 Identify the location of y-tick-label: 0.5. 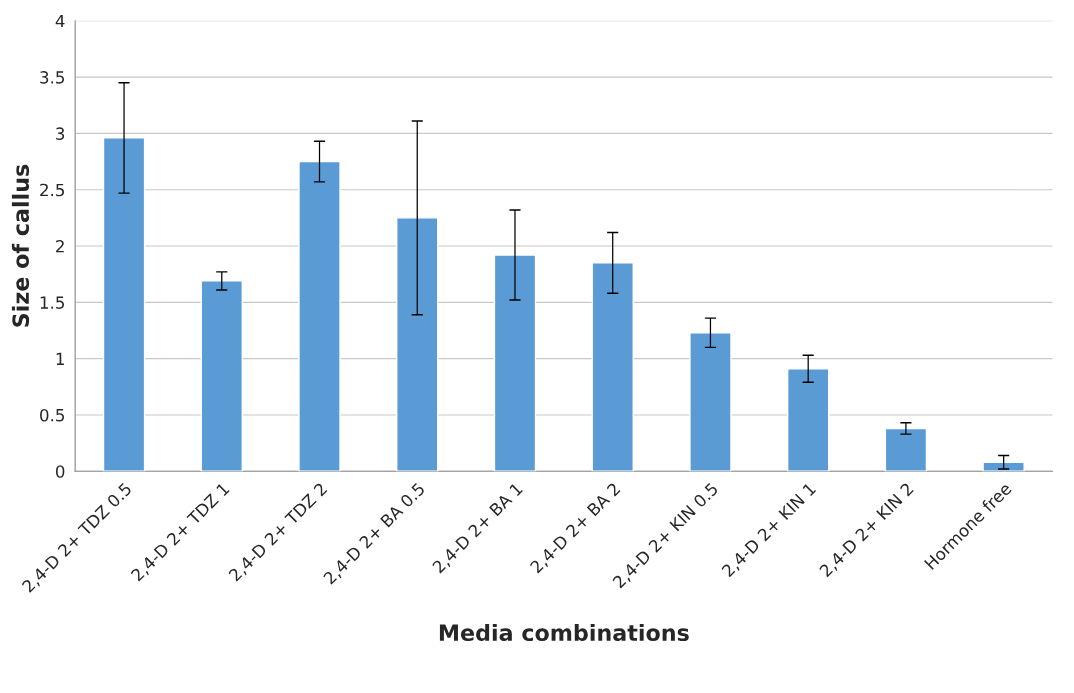
(52, 415).